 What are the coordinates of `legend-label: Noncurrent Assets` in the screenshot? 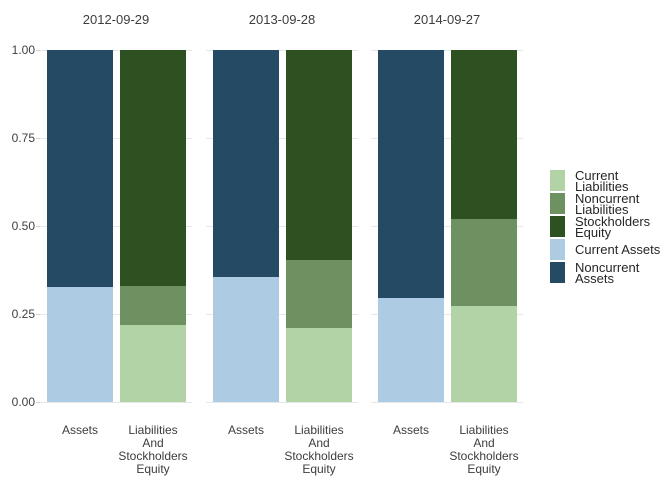 It's located at (607, 272).